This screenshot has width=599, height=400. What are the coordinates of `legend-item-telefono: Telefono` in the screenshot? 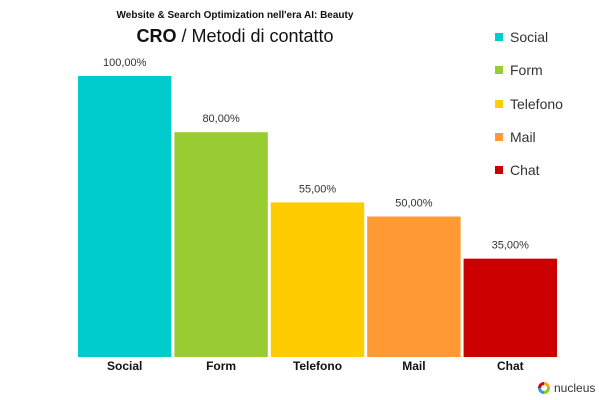 It's located at (545, 104).